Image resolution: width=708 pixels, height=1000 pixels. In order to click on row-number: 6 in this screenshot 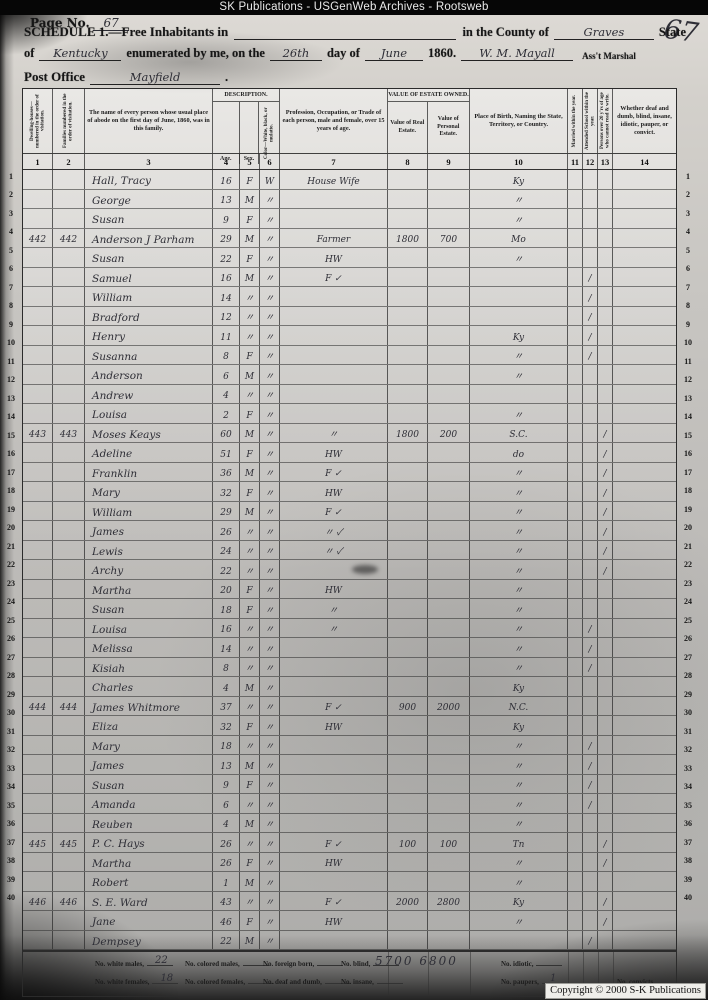, I will do `click(688, 269)`.